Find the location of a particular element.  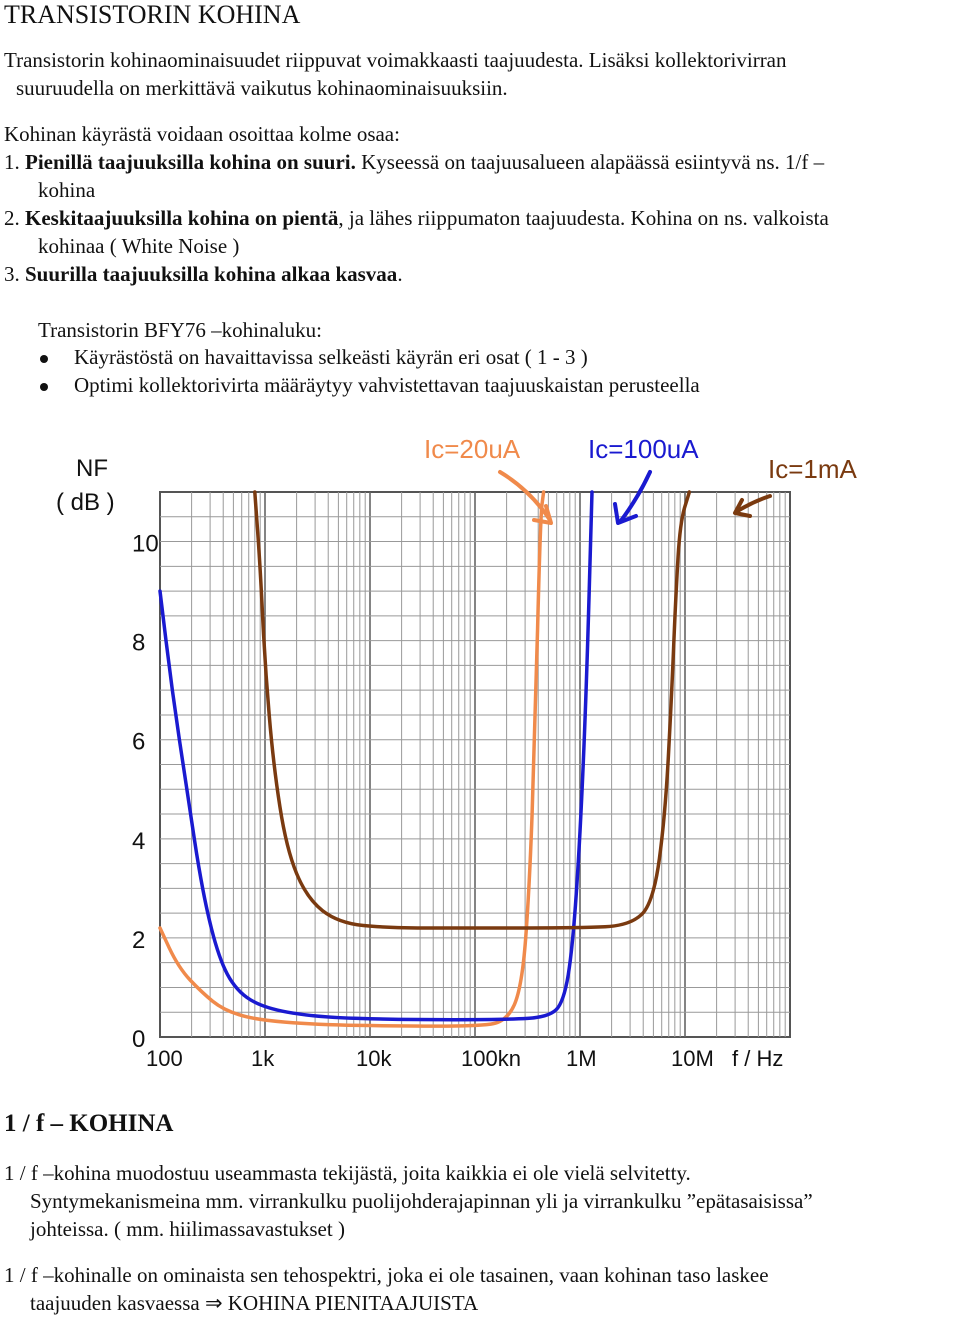

list-item-bold: Keskitaajuuksilla kohina on pientä is located at coordinates (182, 218).